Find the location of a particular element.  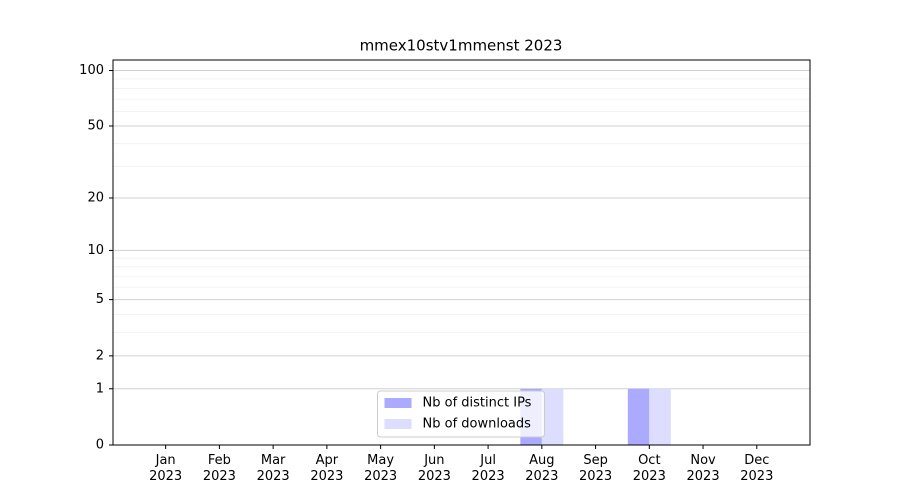

y-tick-label: 100 is located at coordinates (91, 70).